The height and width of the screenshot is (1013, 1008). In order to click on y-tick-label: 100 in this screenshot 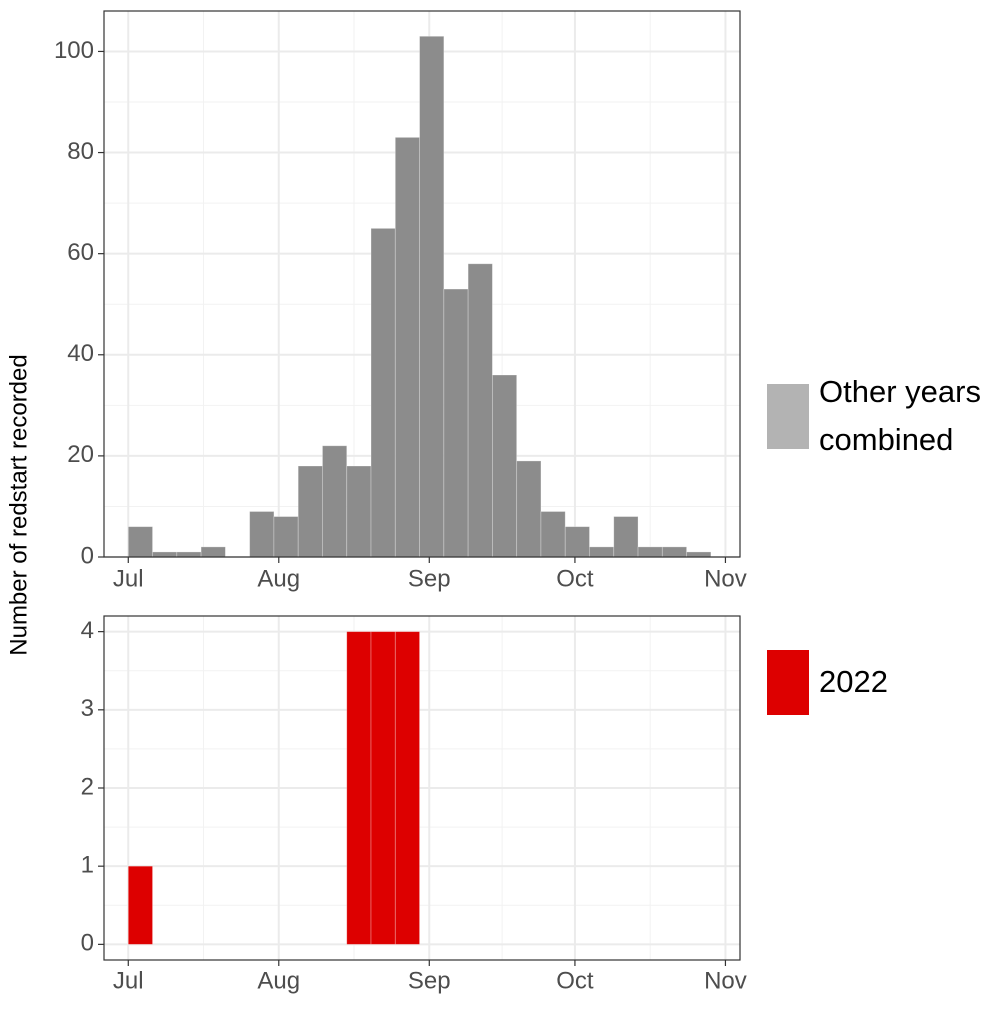, I will do `click(74, 50)`.